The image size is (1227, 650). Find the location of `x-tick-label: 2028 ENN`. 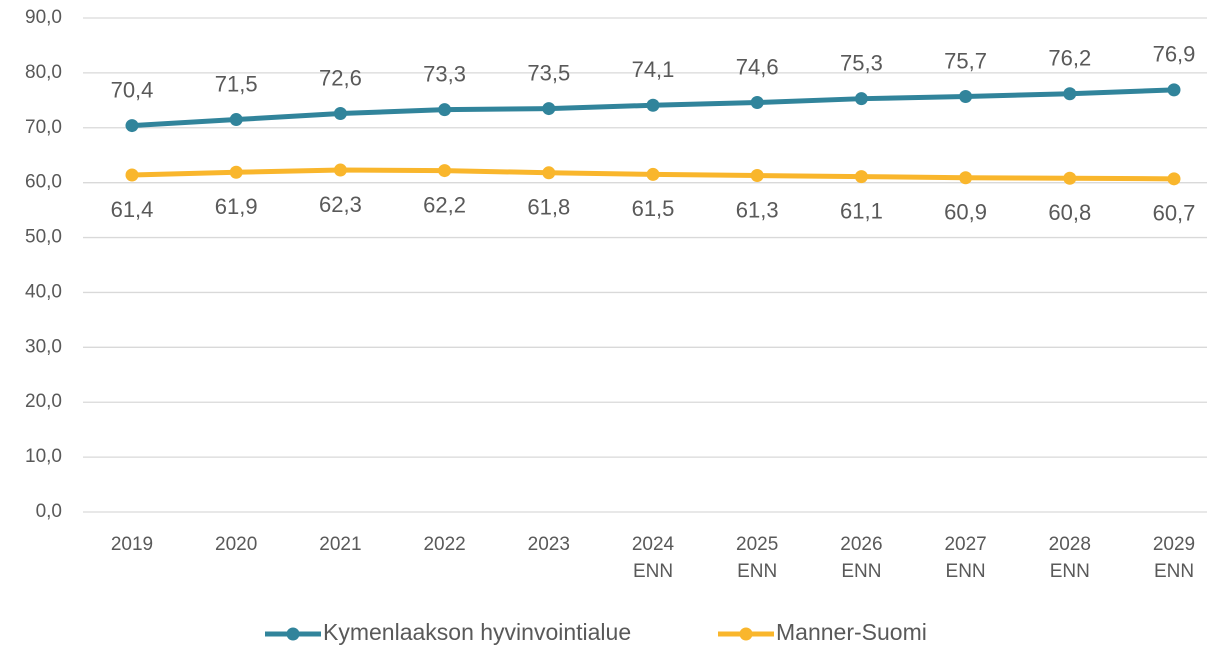

x-tick-label: 2028 ENN is located at coordinates (1069, 558).